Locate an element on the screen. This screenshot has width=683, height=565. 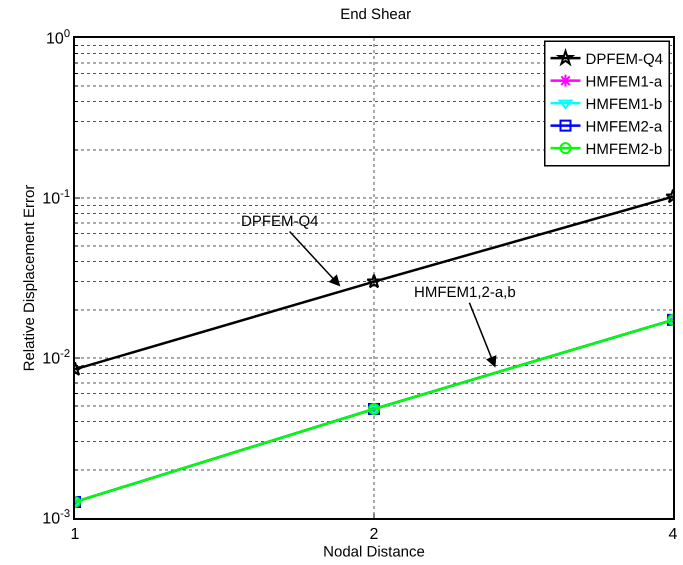
y-tick-label: 10$^{-1}$ is located at coordinates (56, 198).